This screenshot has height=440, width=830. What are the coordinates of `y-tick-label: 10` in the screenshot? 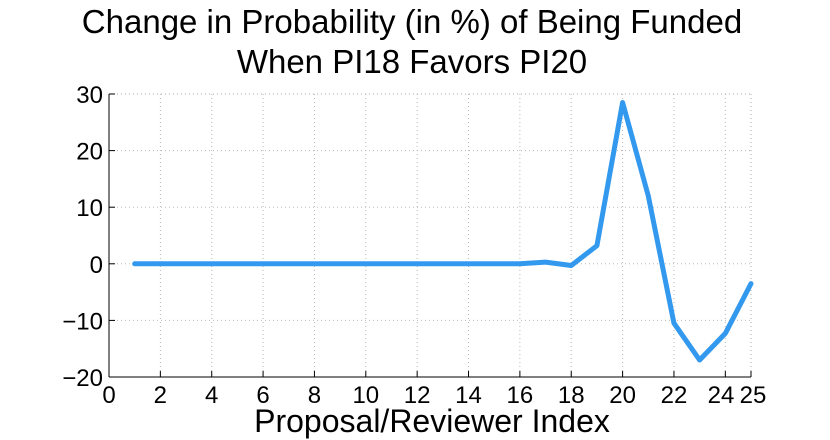 It's located at (89, 208).